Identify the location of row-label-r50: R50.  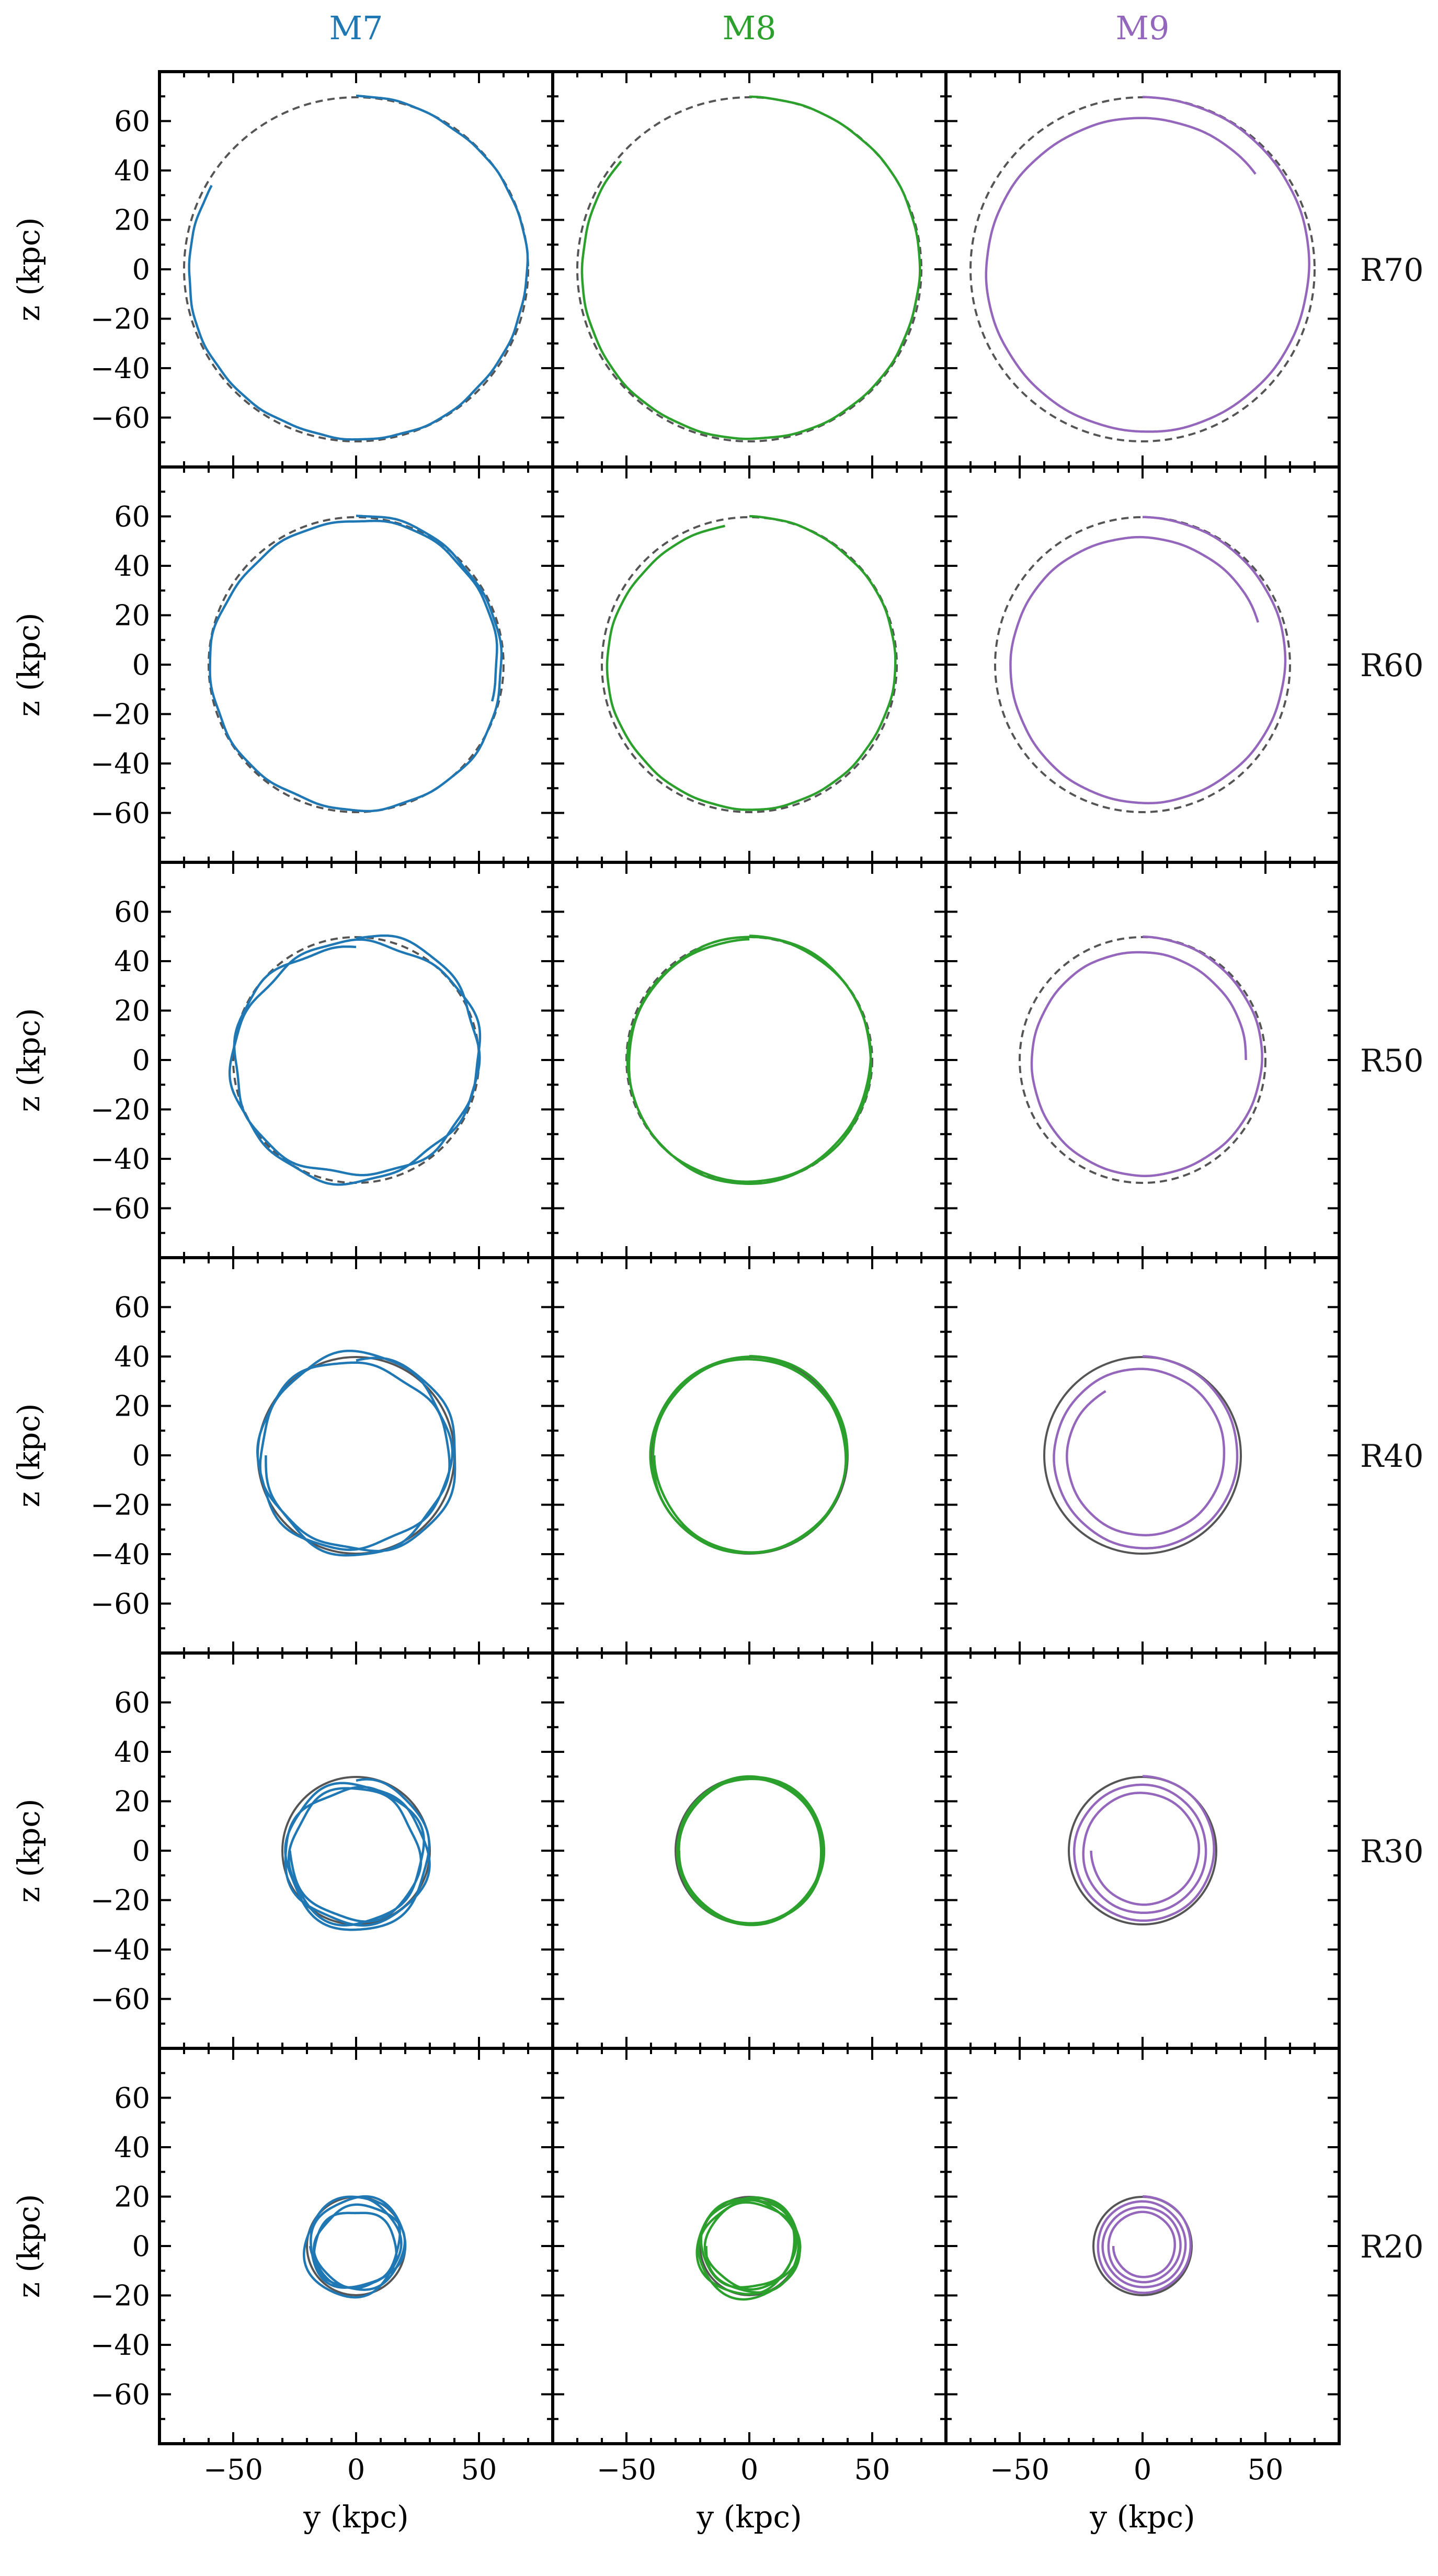
(1392, 1061).